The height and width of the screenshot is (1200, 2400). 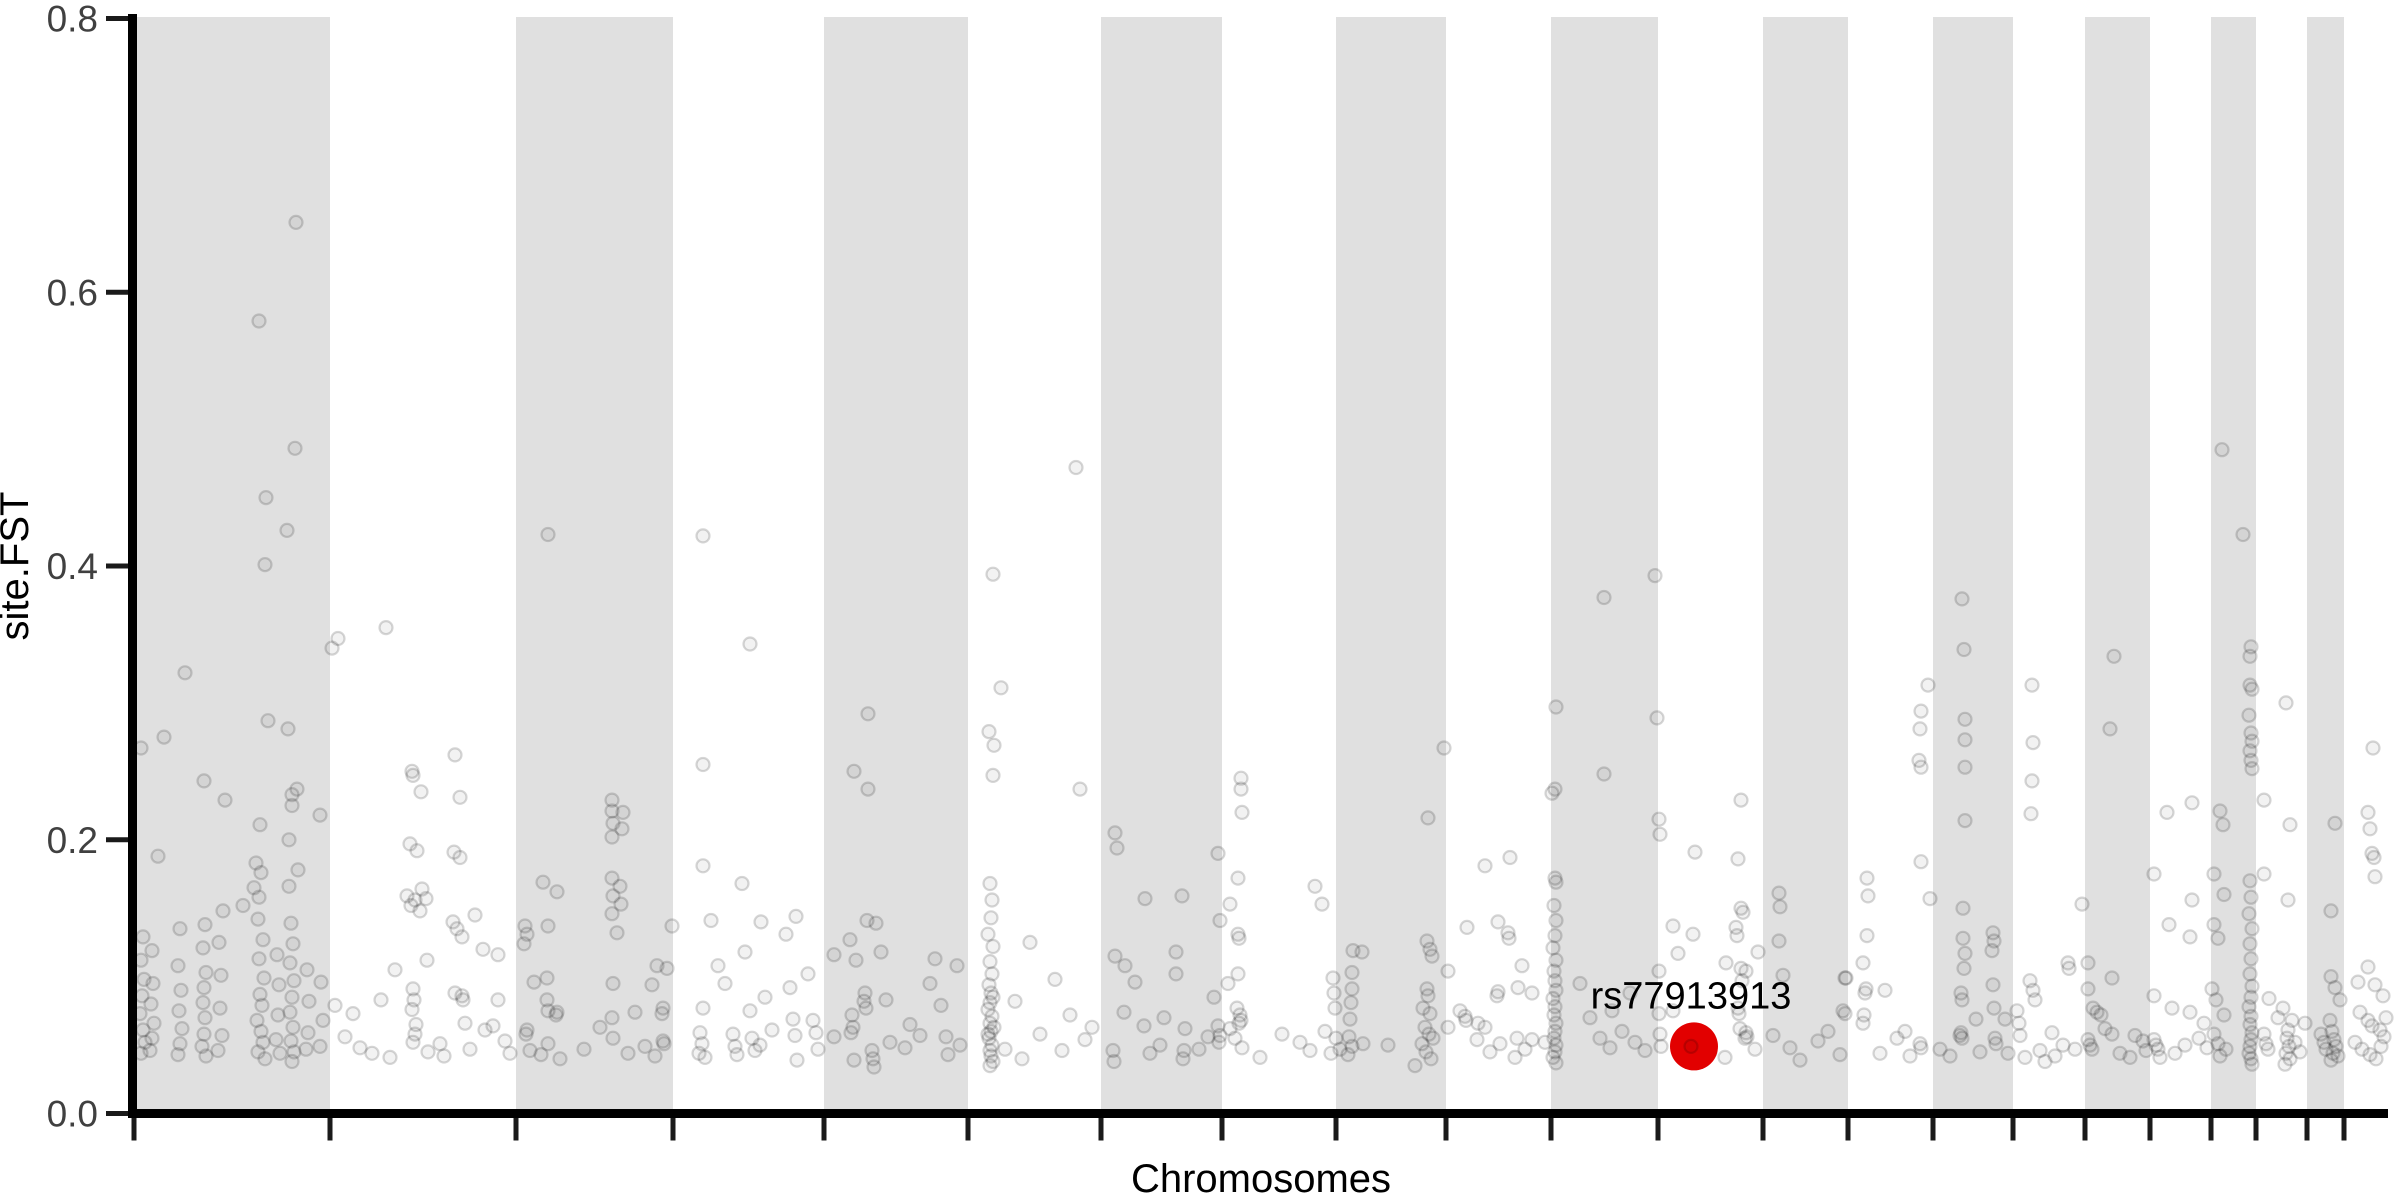 I want to click on y-tick-label: 0.4, so click(x=72, y=566).